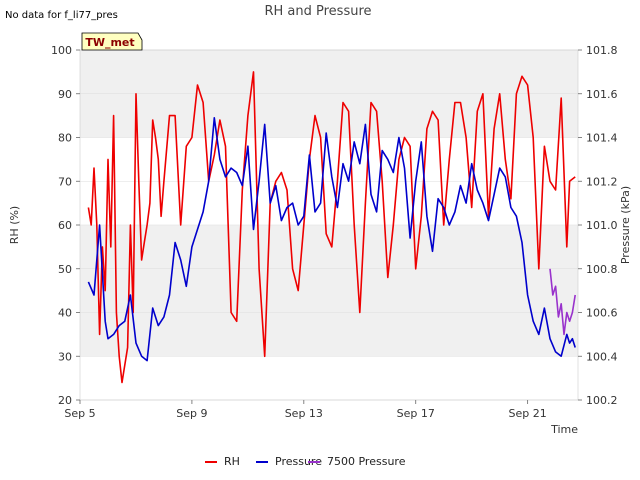  I want to click on y2-tick-label: 100.4, so click(602, 356).